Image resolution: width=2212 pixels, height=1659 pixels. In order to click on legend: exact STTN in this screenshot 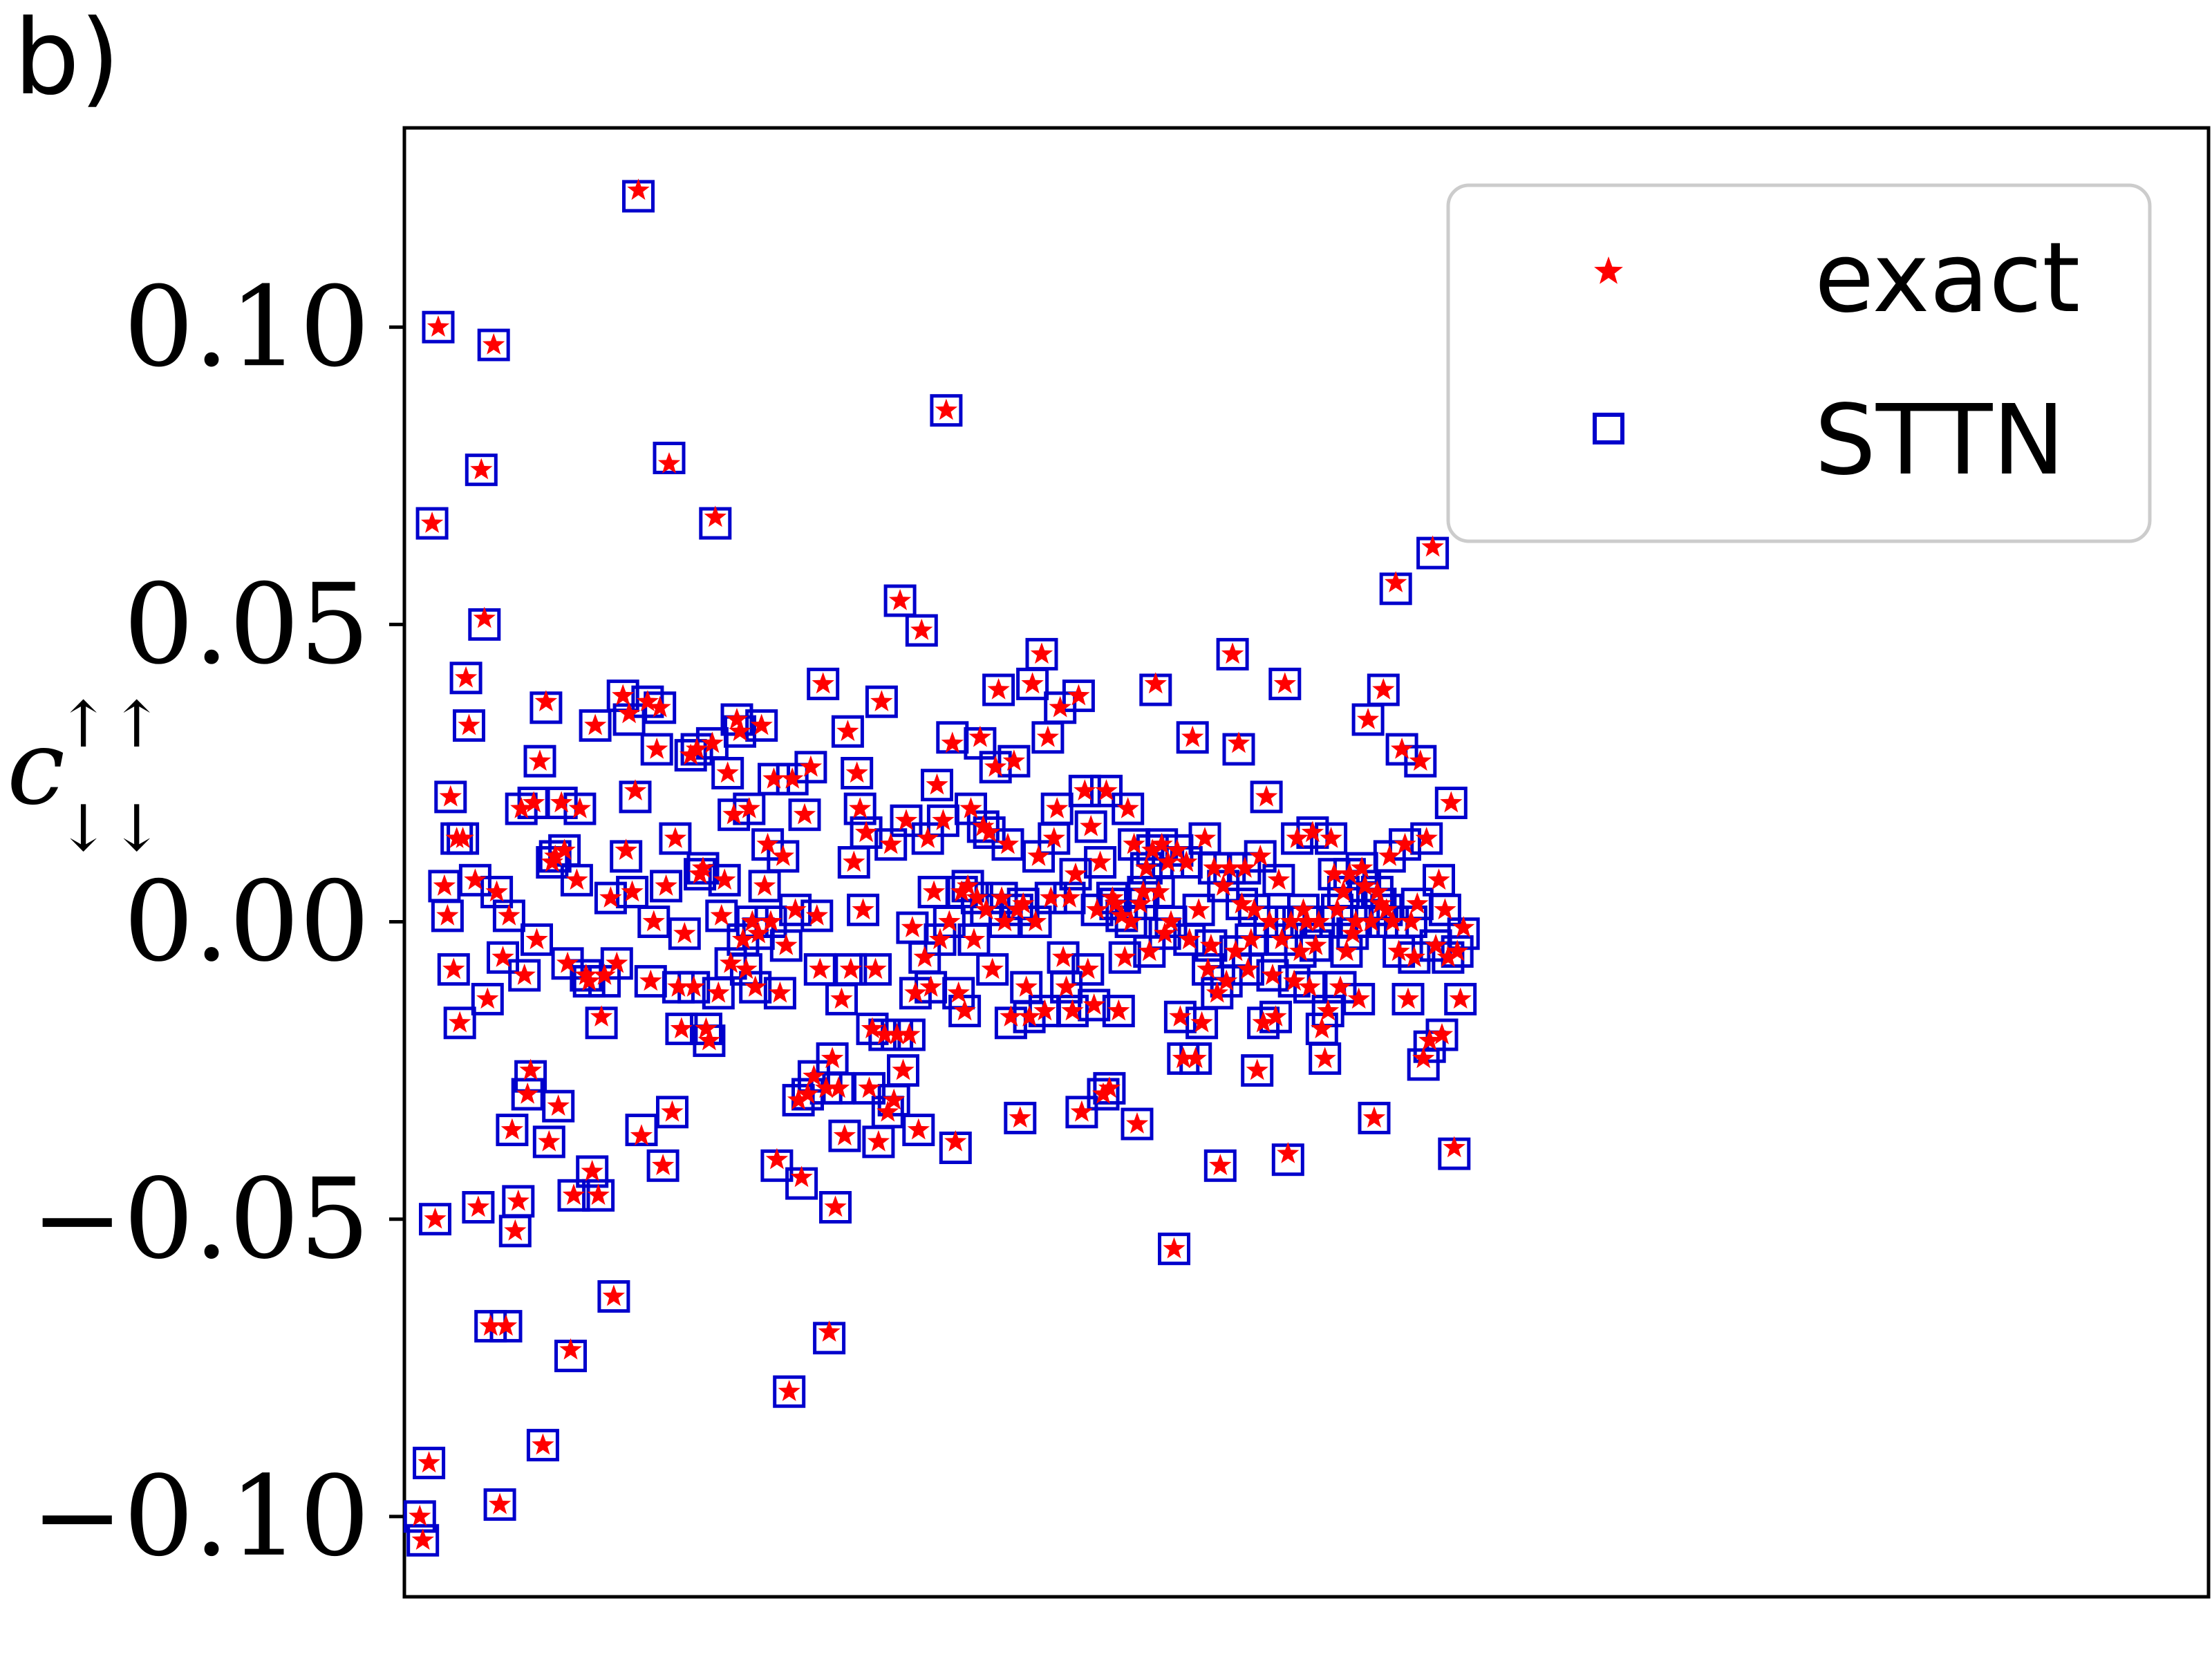, I will do `click(1799, 363)`.